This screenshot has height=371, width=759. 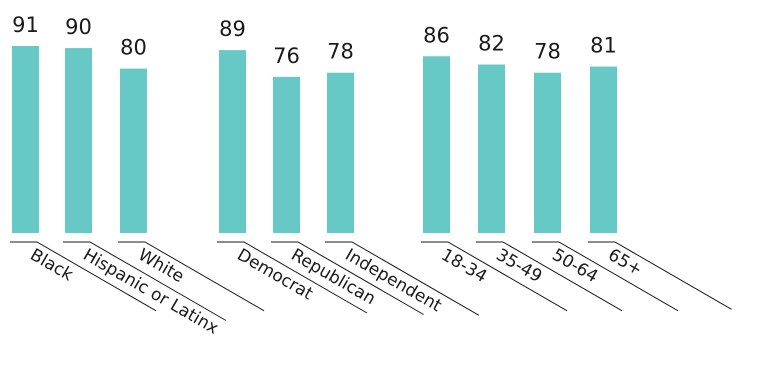 I want to click on value-label-hispanic-or-latinx: 90, so click(x=78, y=27).